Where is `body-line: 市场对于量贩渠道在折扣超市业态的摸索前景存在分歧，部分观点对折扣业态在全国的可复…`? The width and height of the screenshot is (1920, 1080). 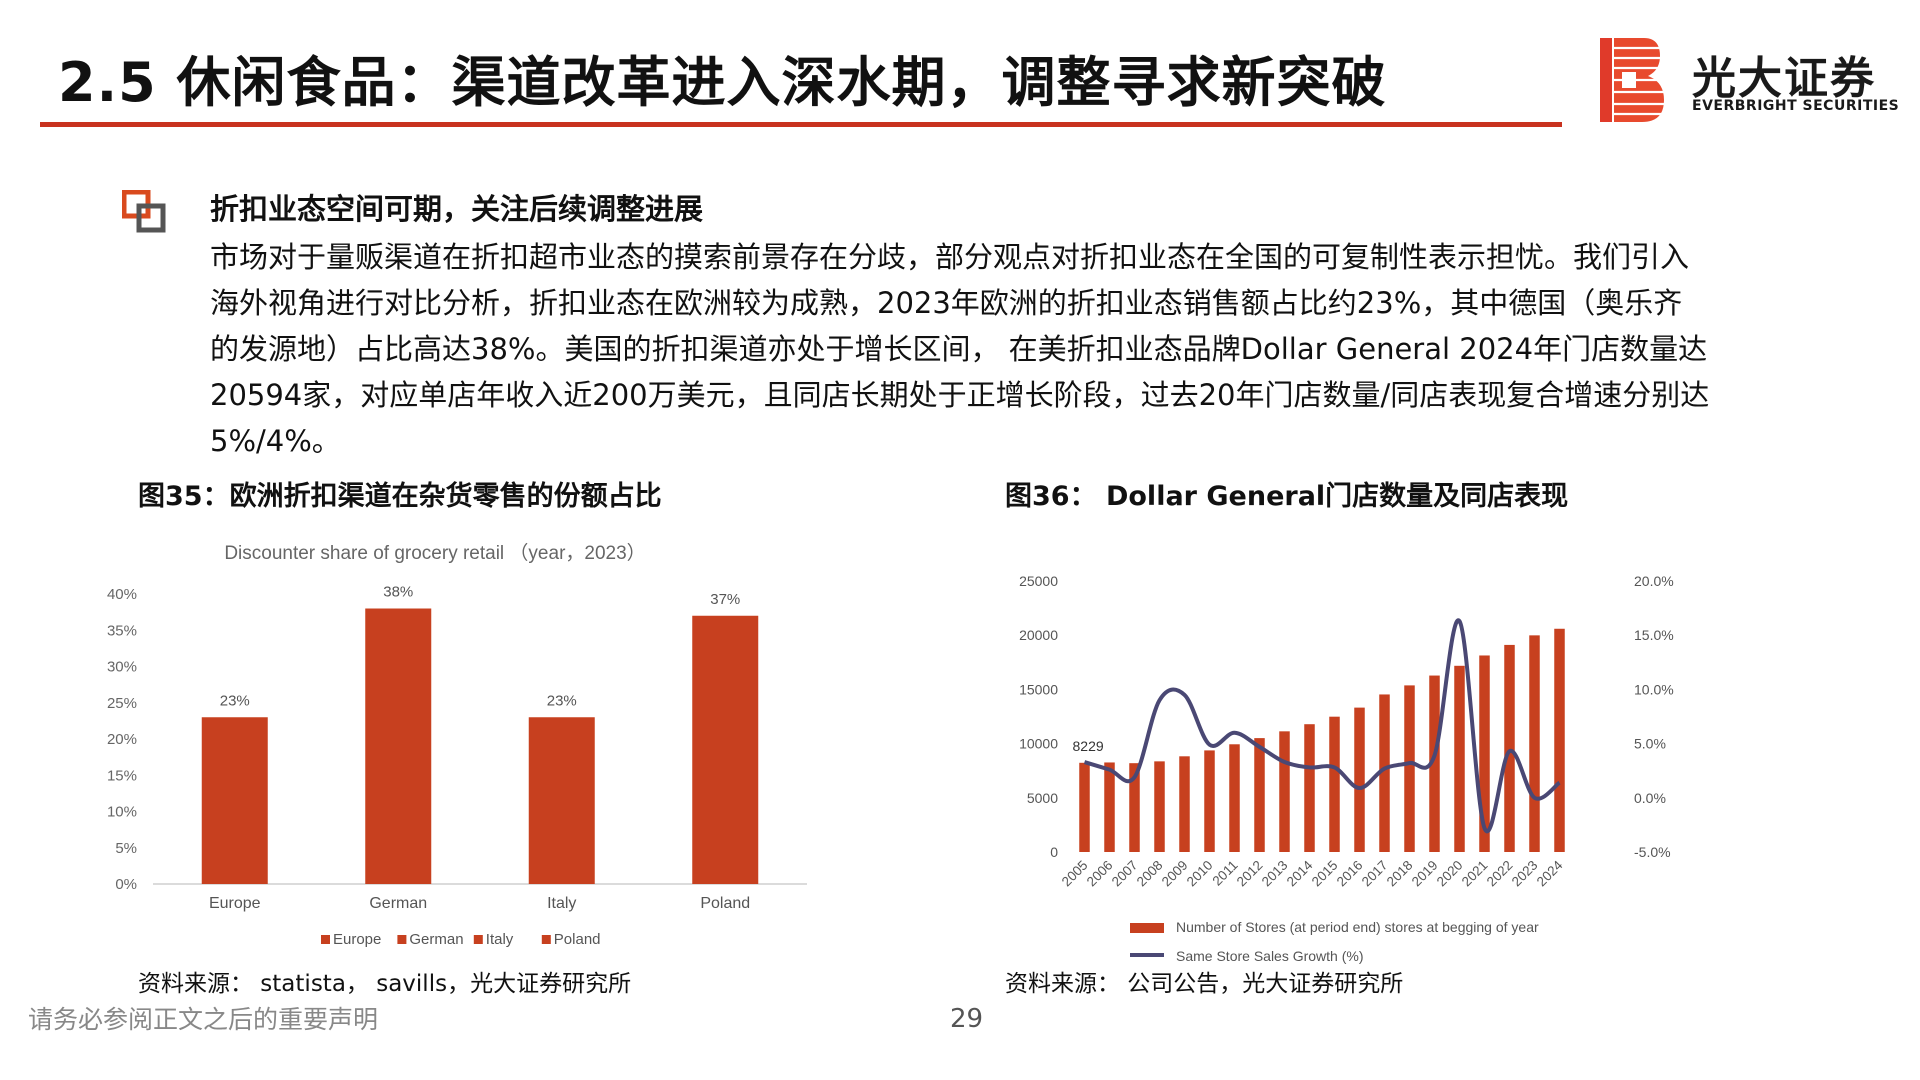
body-line: 市场对于量贩渠道在折扣超市业态的摸索前景存在分歧，部分观点对折扣业态在全国的可复… is located at coordinates (950, 257).